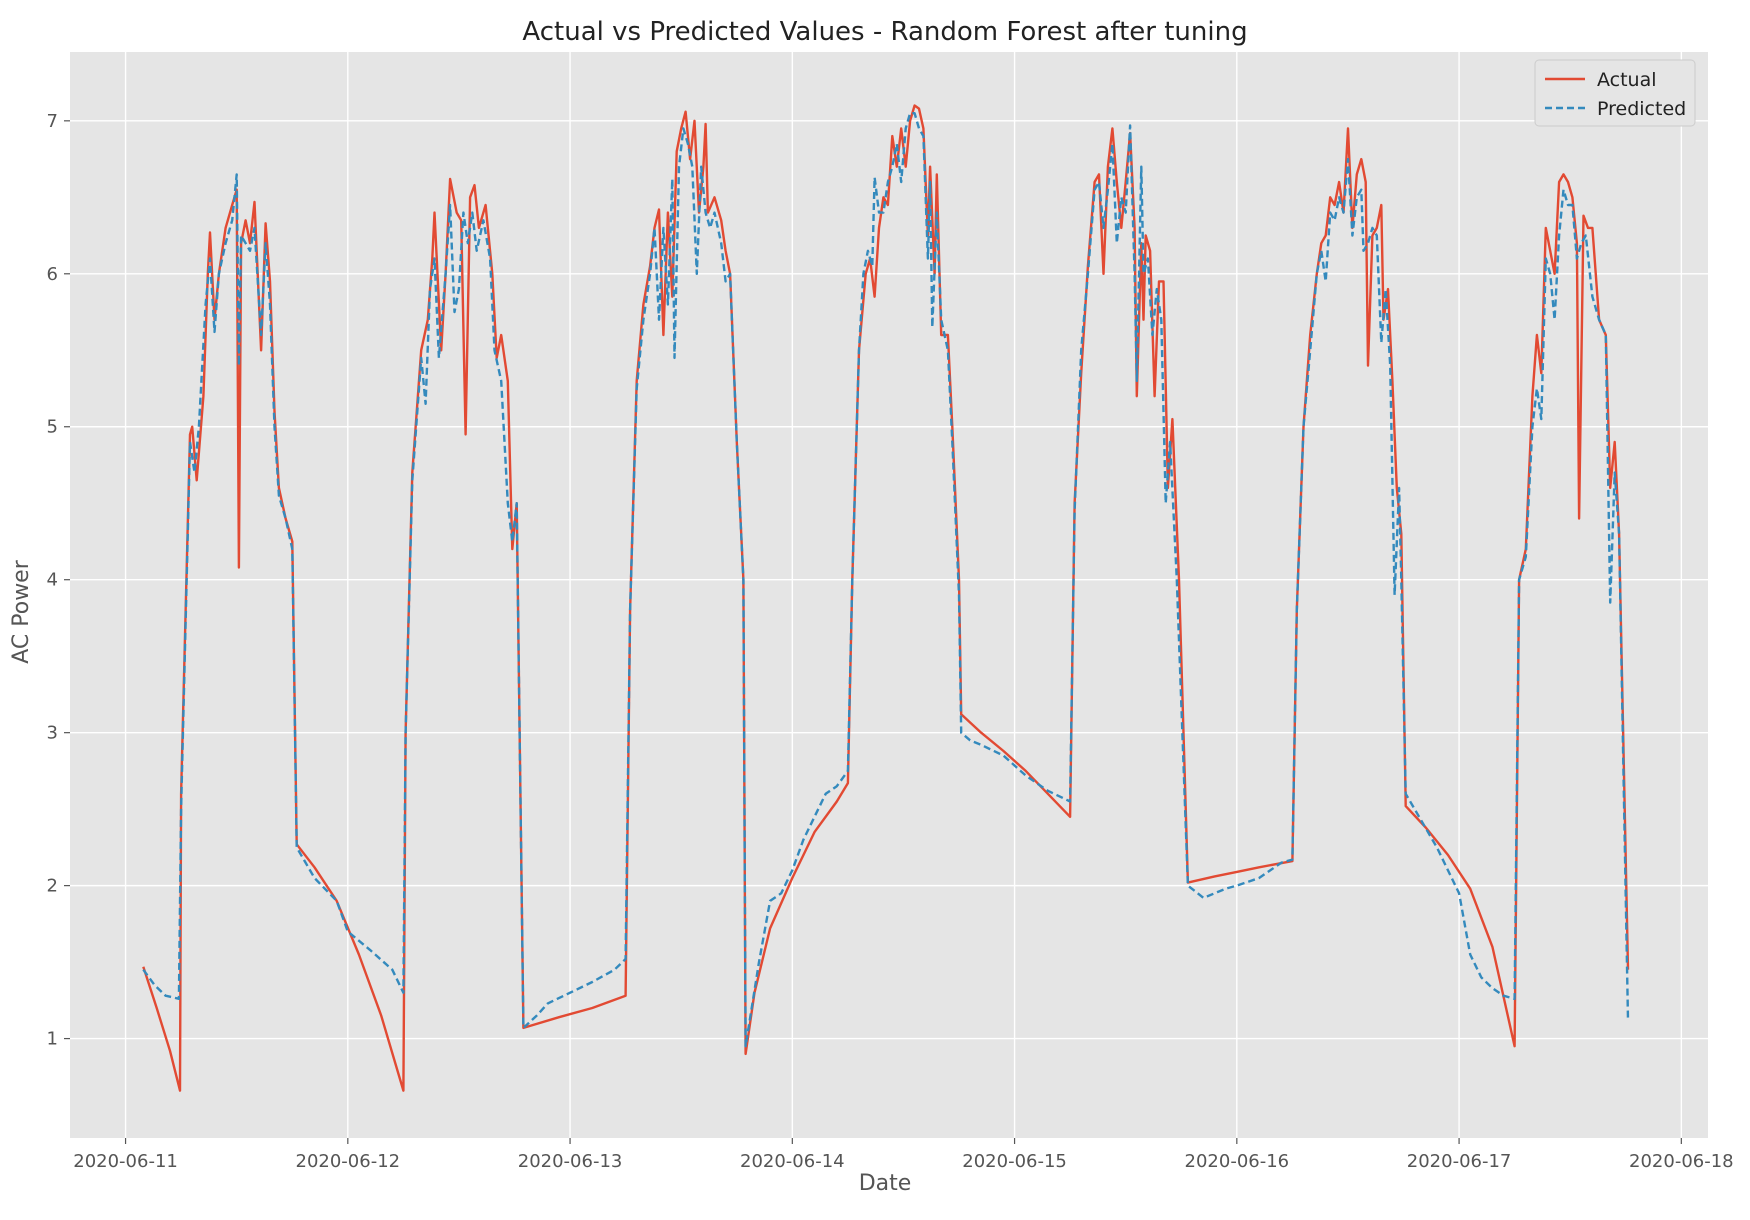 This screenshot has height=1220, width=1750. I want to click on y-tick-label: 7, so click(52, 121).